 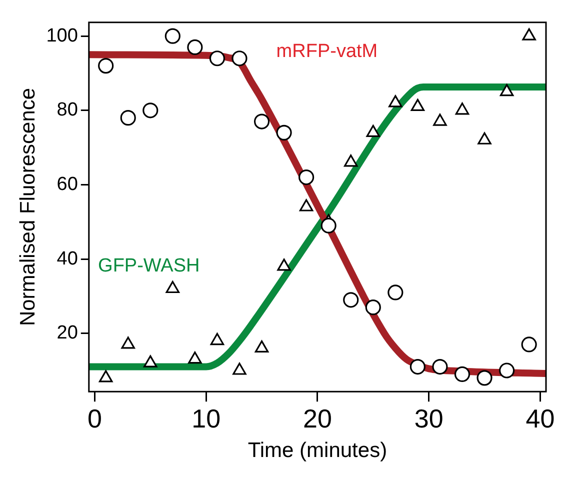 I want to click on text: GFP-WASH, so click(x=149, y=265).